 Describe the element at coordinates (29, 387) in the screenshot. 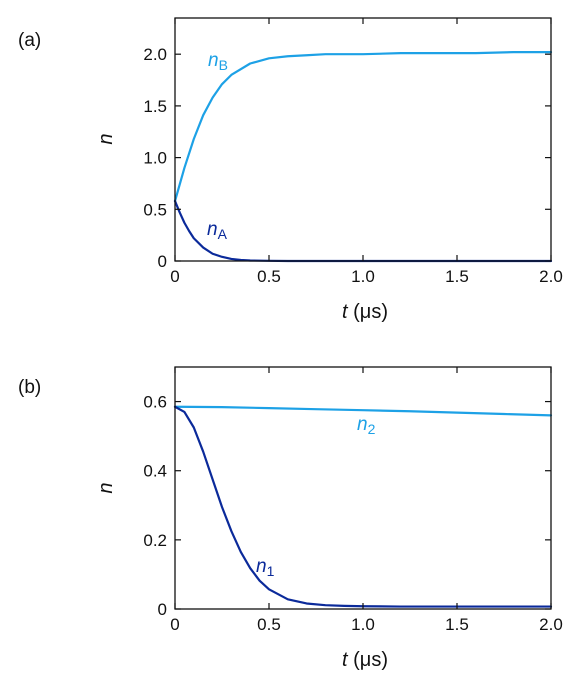

I see `panel-label: (b)` at that location.